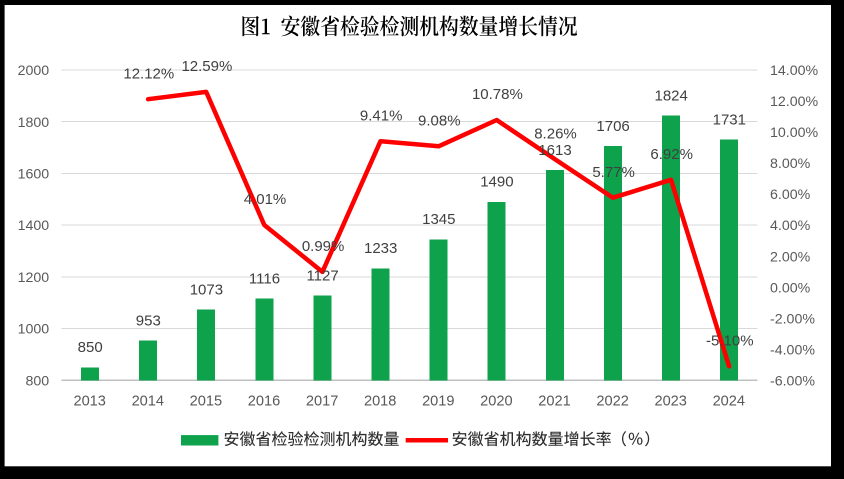 The height and width of the screenshot is (479, 844). I want to click on svg-text: 2023, so click(670, 402).